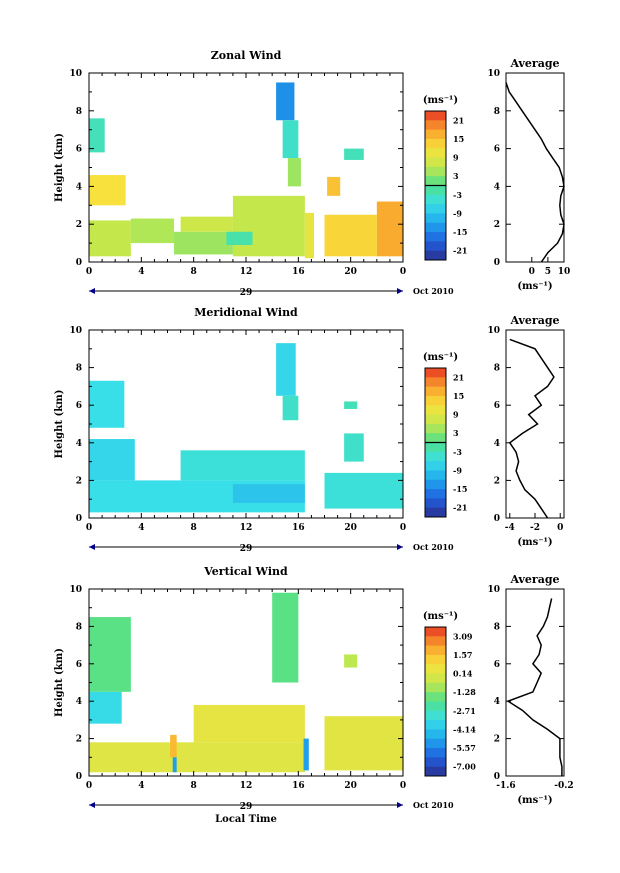  Describe the element at coordinates (59, 167) in the screenshot. I see `y-axis-label: Height (km)` at that location.